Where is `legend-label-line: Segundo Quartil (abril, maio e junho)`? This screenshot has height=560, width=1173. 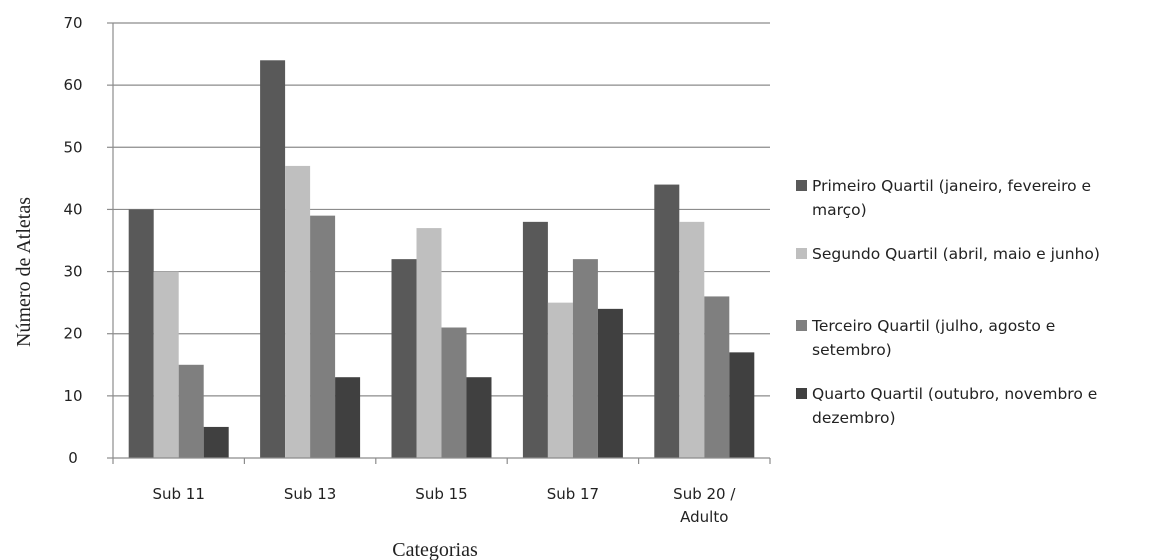
legend-label-line: Segundo Quartil (abril, maio e junho) is located at coordinates (956, 254).